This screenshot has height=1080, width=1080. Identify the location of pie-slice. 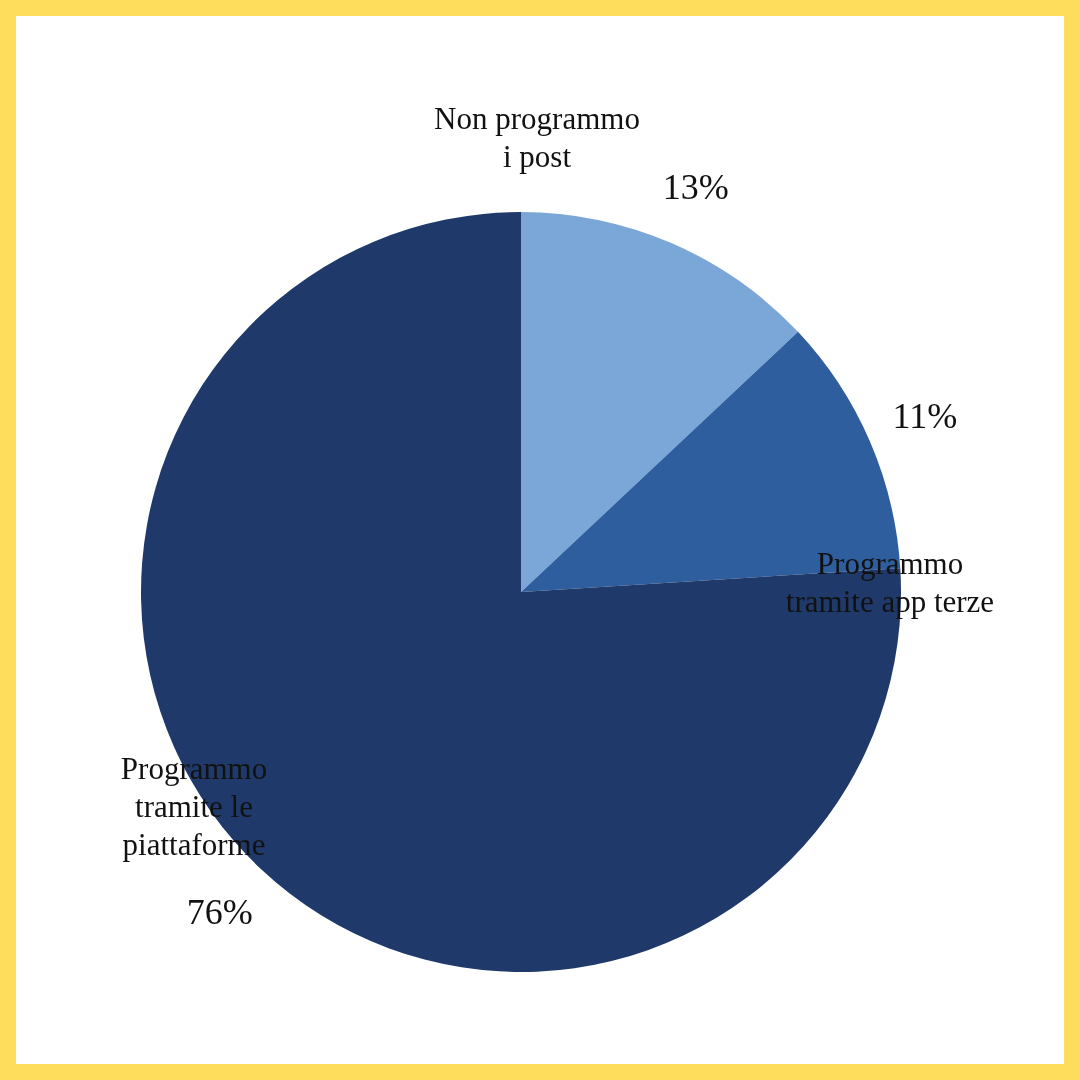
(660, 402).